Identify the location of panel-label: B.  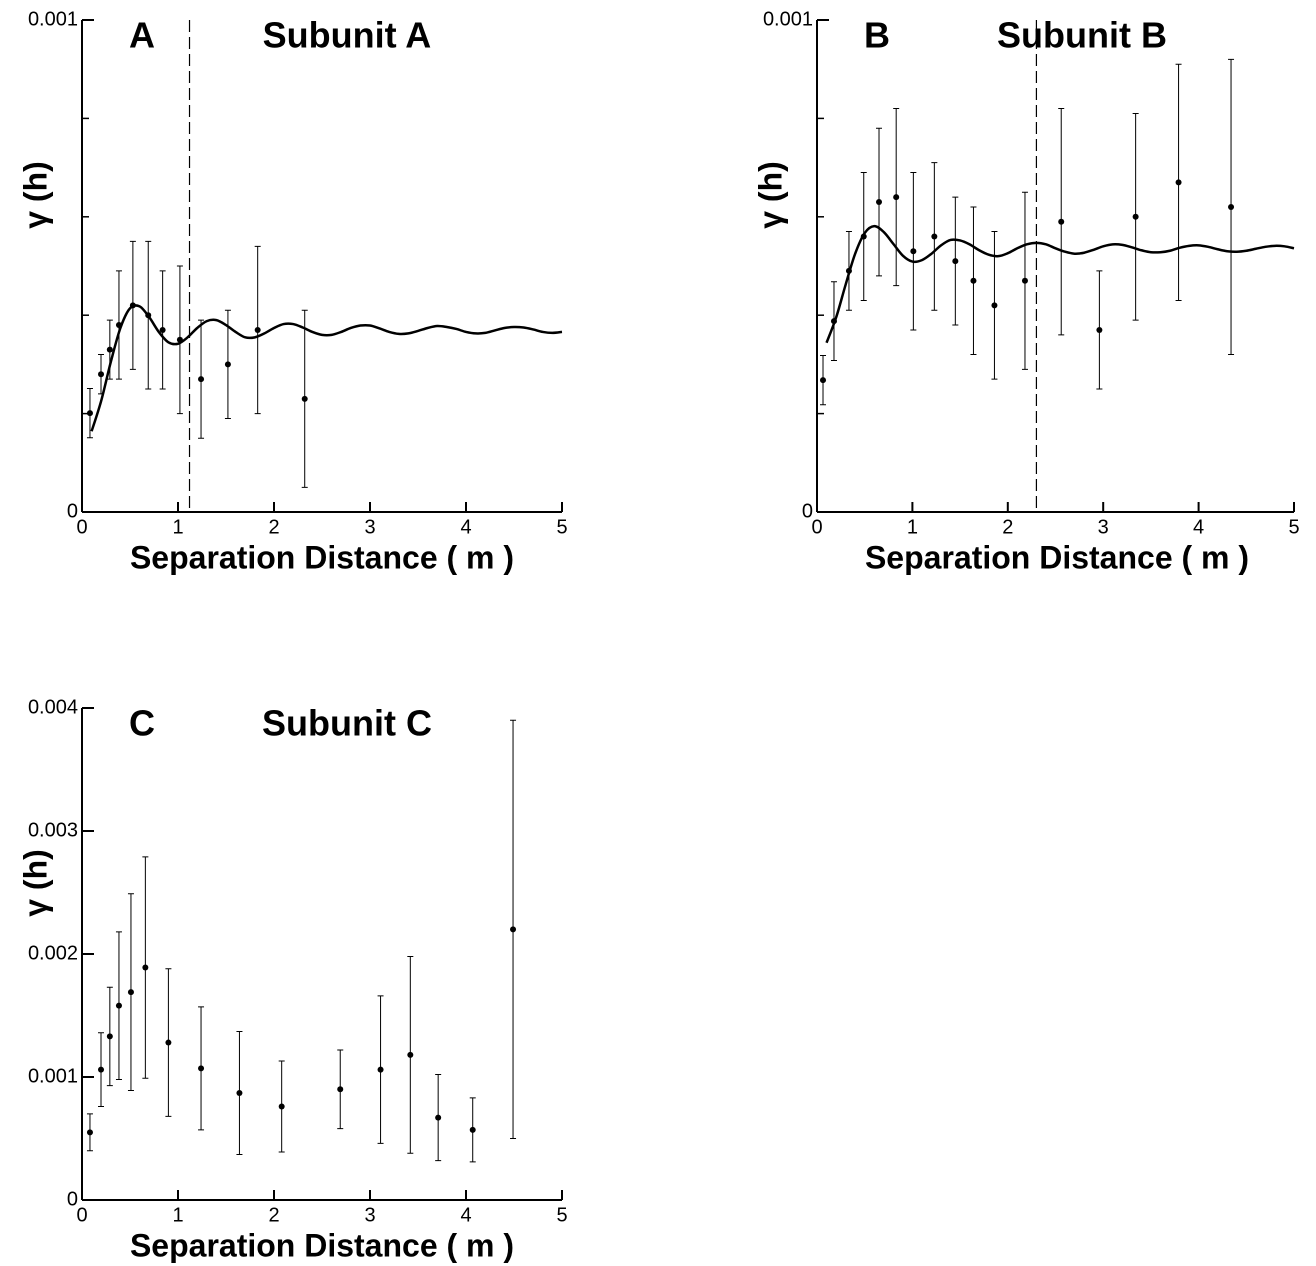
(877, 35).